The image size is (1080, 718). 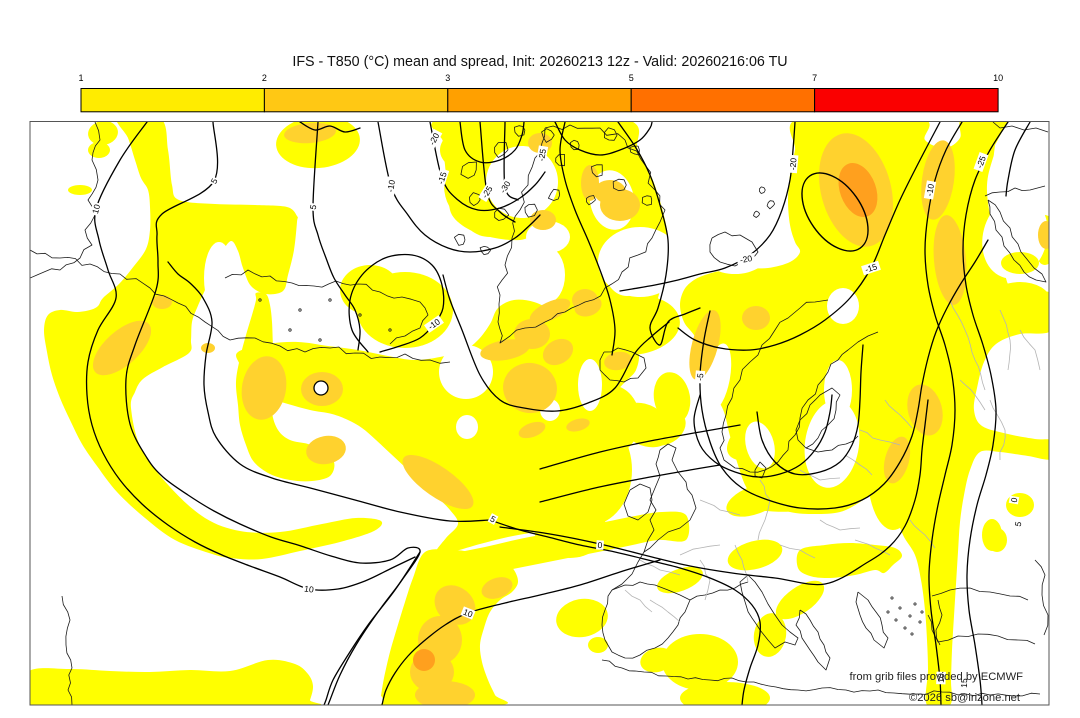 I want to click on svg-text: -5, so click(x=700, y=377).